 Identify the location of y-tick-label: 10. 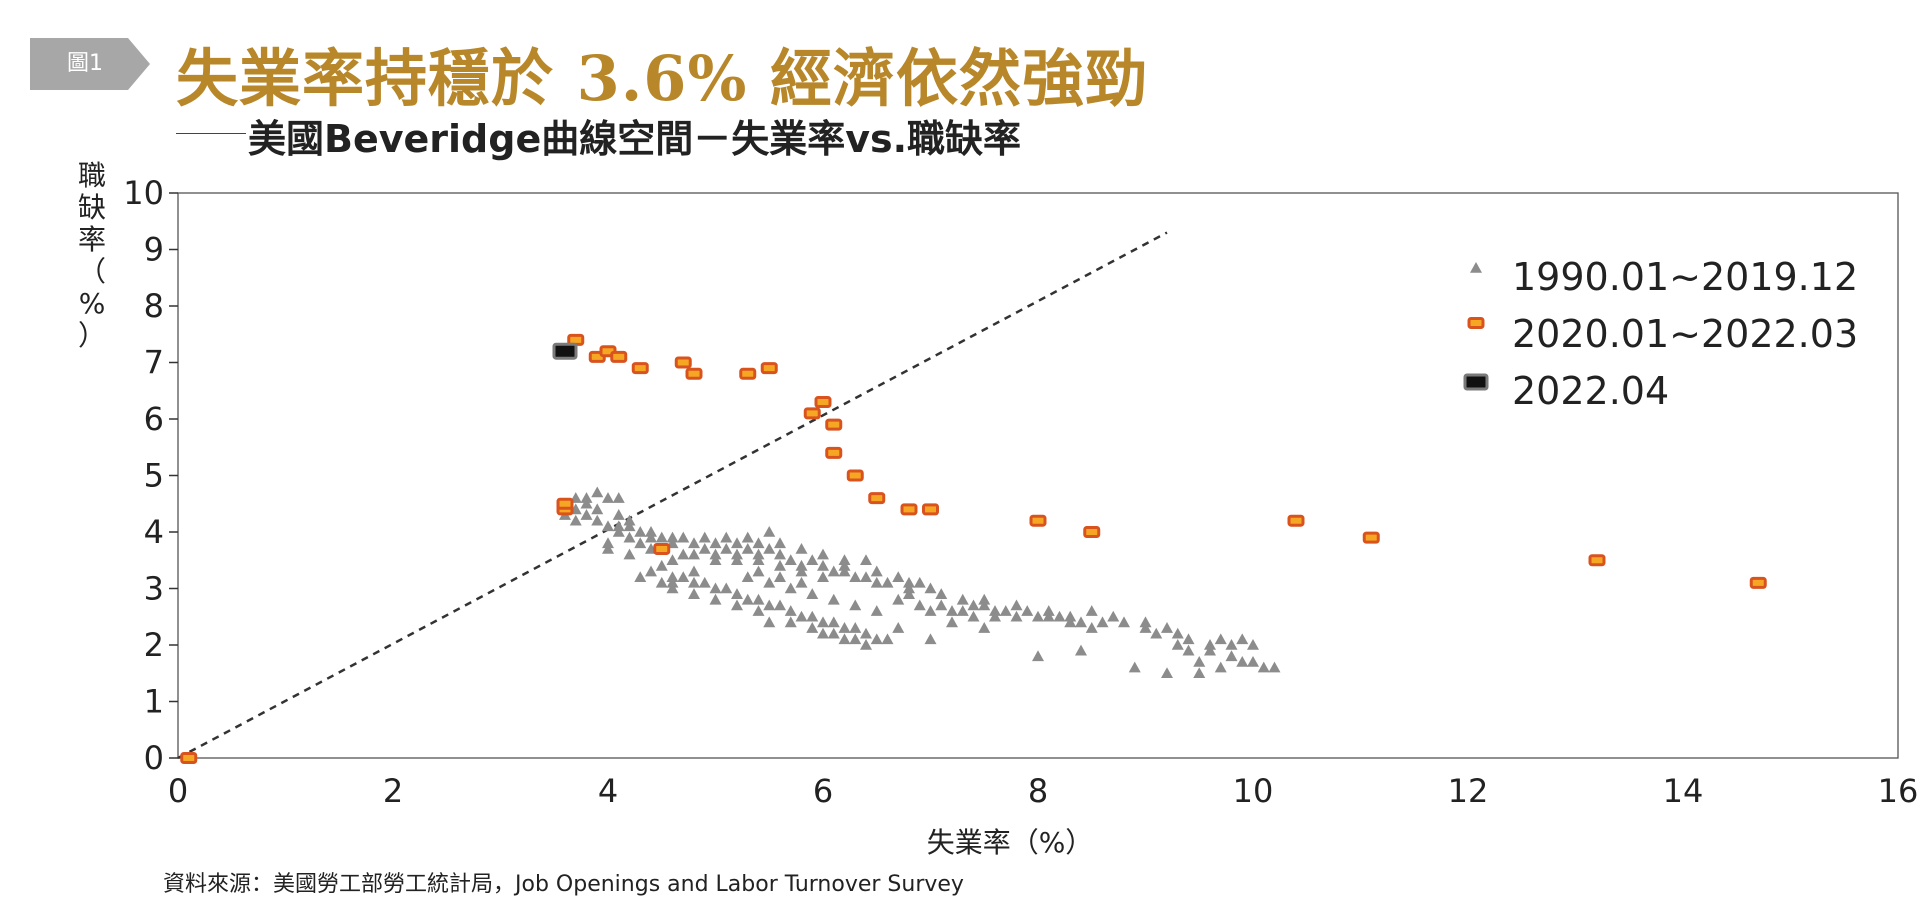
(143, 193).